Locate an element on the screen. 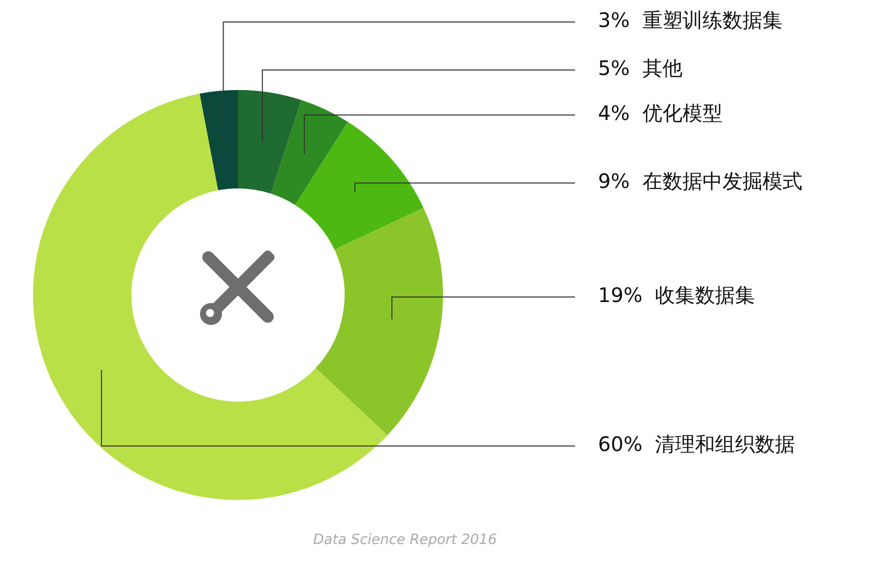 Image resolution: width=870 pixels, height=563 pixels. slice-label: 9% 在数据中发掘模式 is located at coordinates (700, 181).